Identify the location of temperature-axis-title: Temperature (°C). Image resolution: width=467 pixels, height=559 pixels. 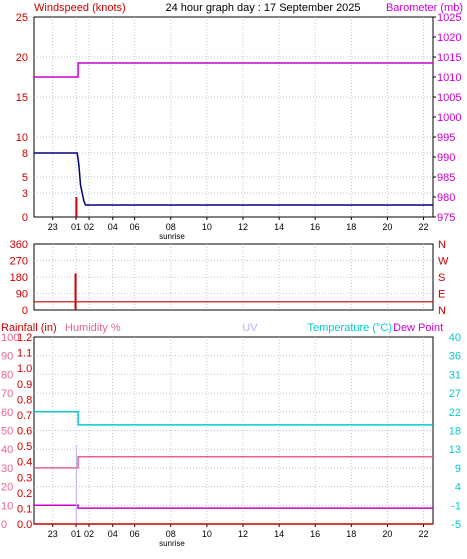
(350, 328).